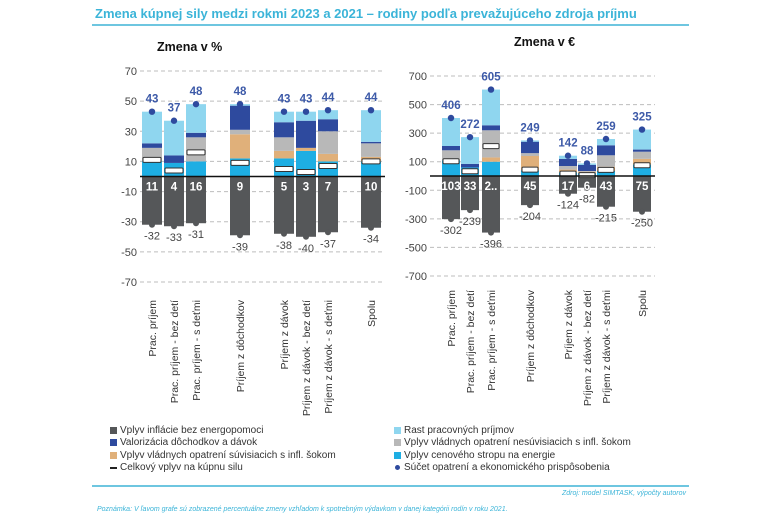 The width and height of the screenshot is (768, 526). Describe the element at coordinates (491, 187) in the screenshot. I see `total-effect-label: 2..` at that location.